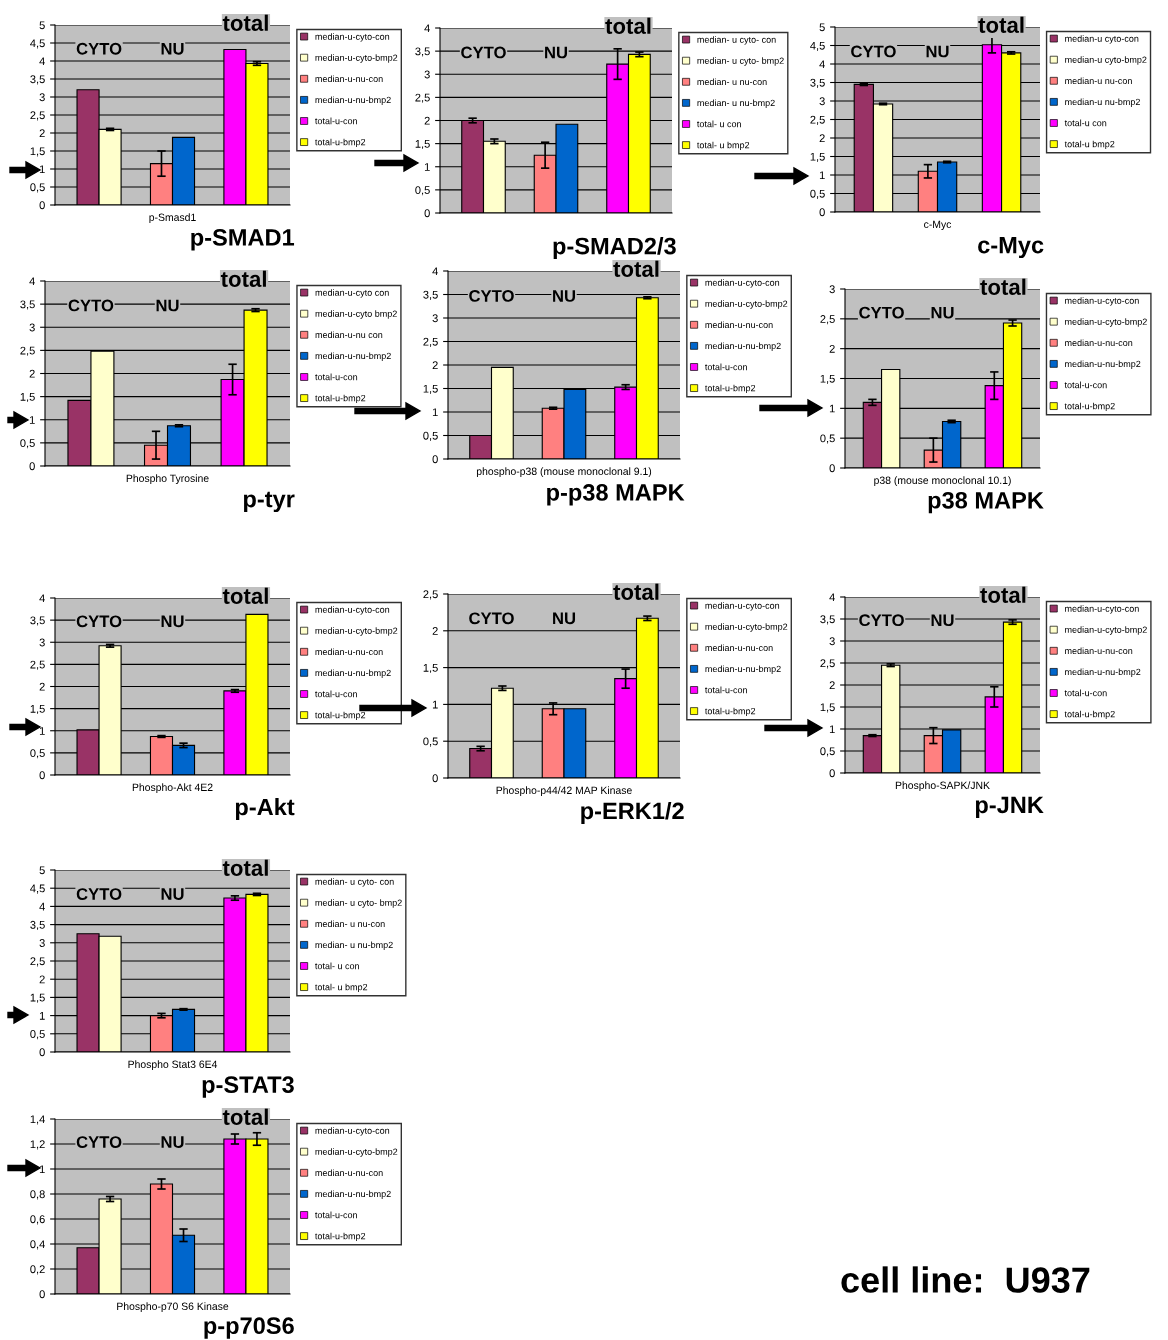 This screenshot has width=1168, height=1340. Describe the element at coordinates (167, 479) in the screenshot. I see `x-axis-title: Phospho Tyrosine` at that location.